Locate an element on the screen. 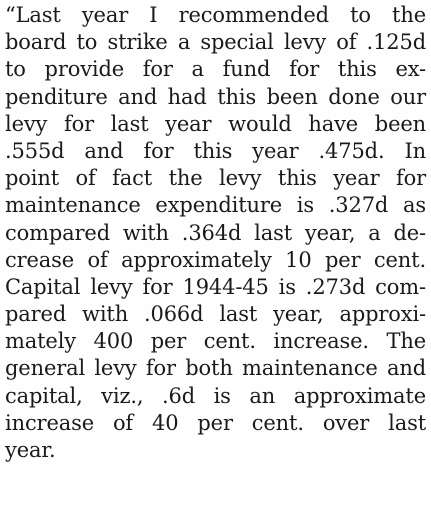 The height and width of the screenshot is (514, 431). article-line: maintenance expenditure is .327d as is located at coordinates (215, 205).